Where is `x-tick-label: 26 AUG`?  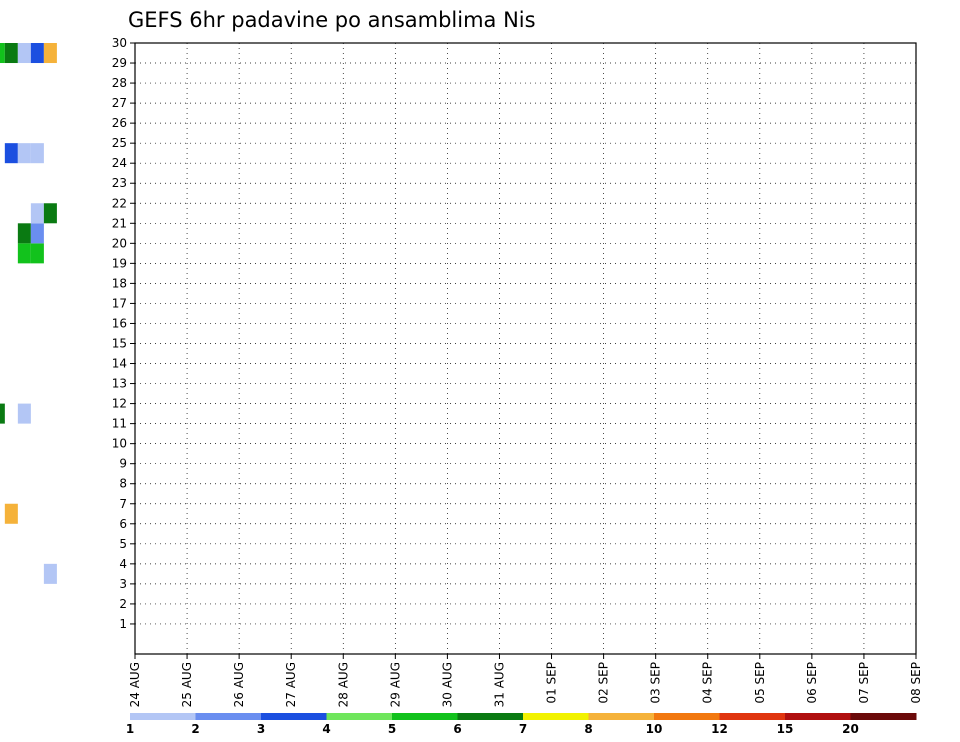 x-tick-label: 26 AUG is located at coordinates (239, 684).